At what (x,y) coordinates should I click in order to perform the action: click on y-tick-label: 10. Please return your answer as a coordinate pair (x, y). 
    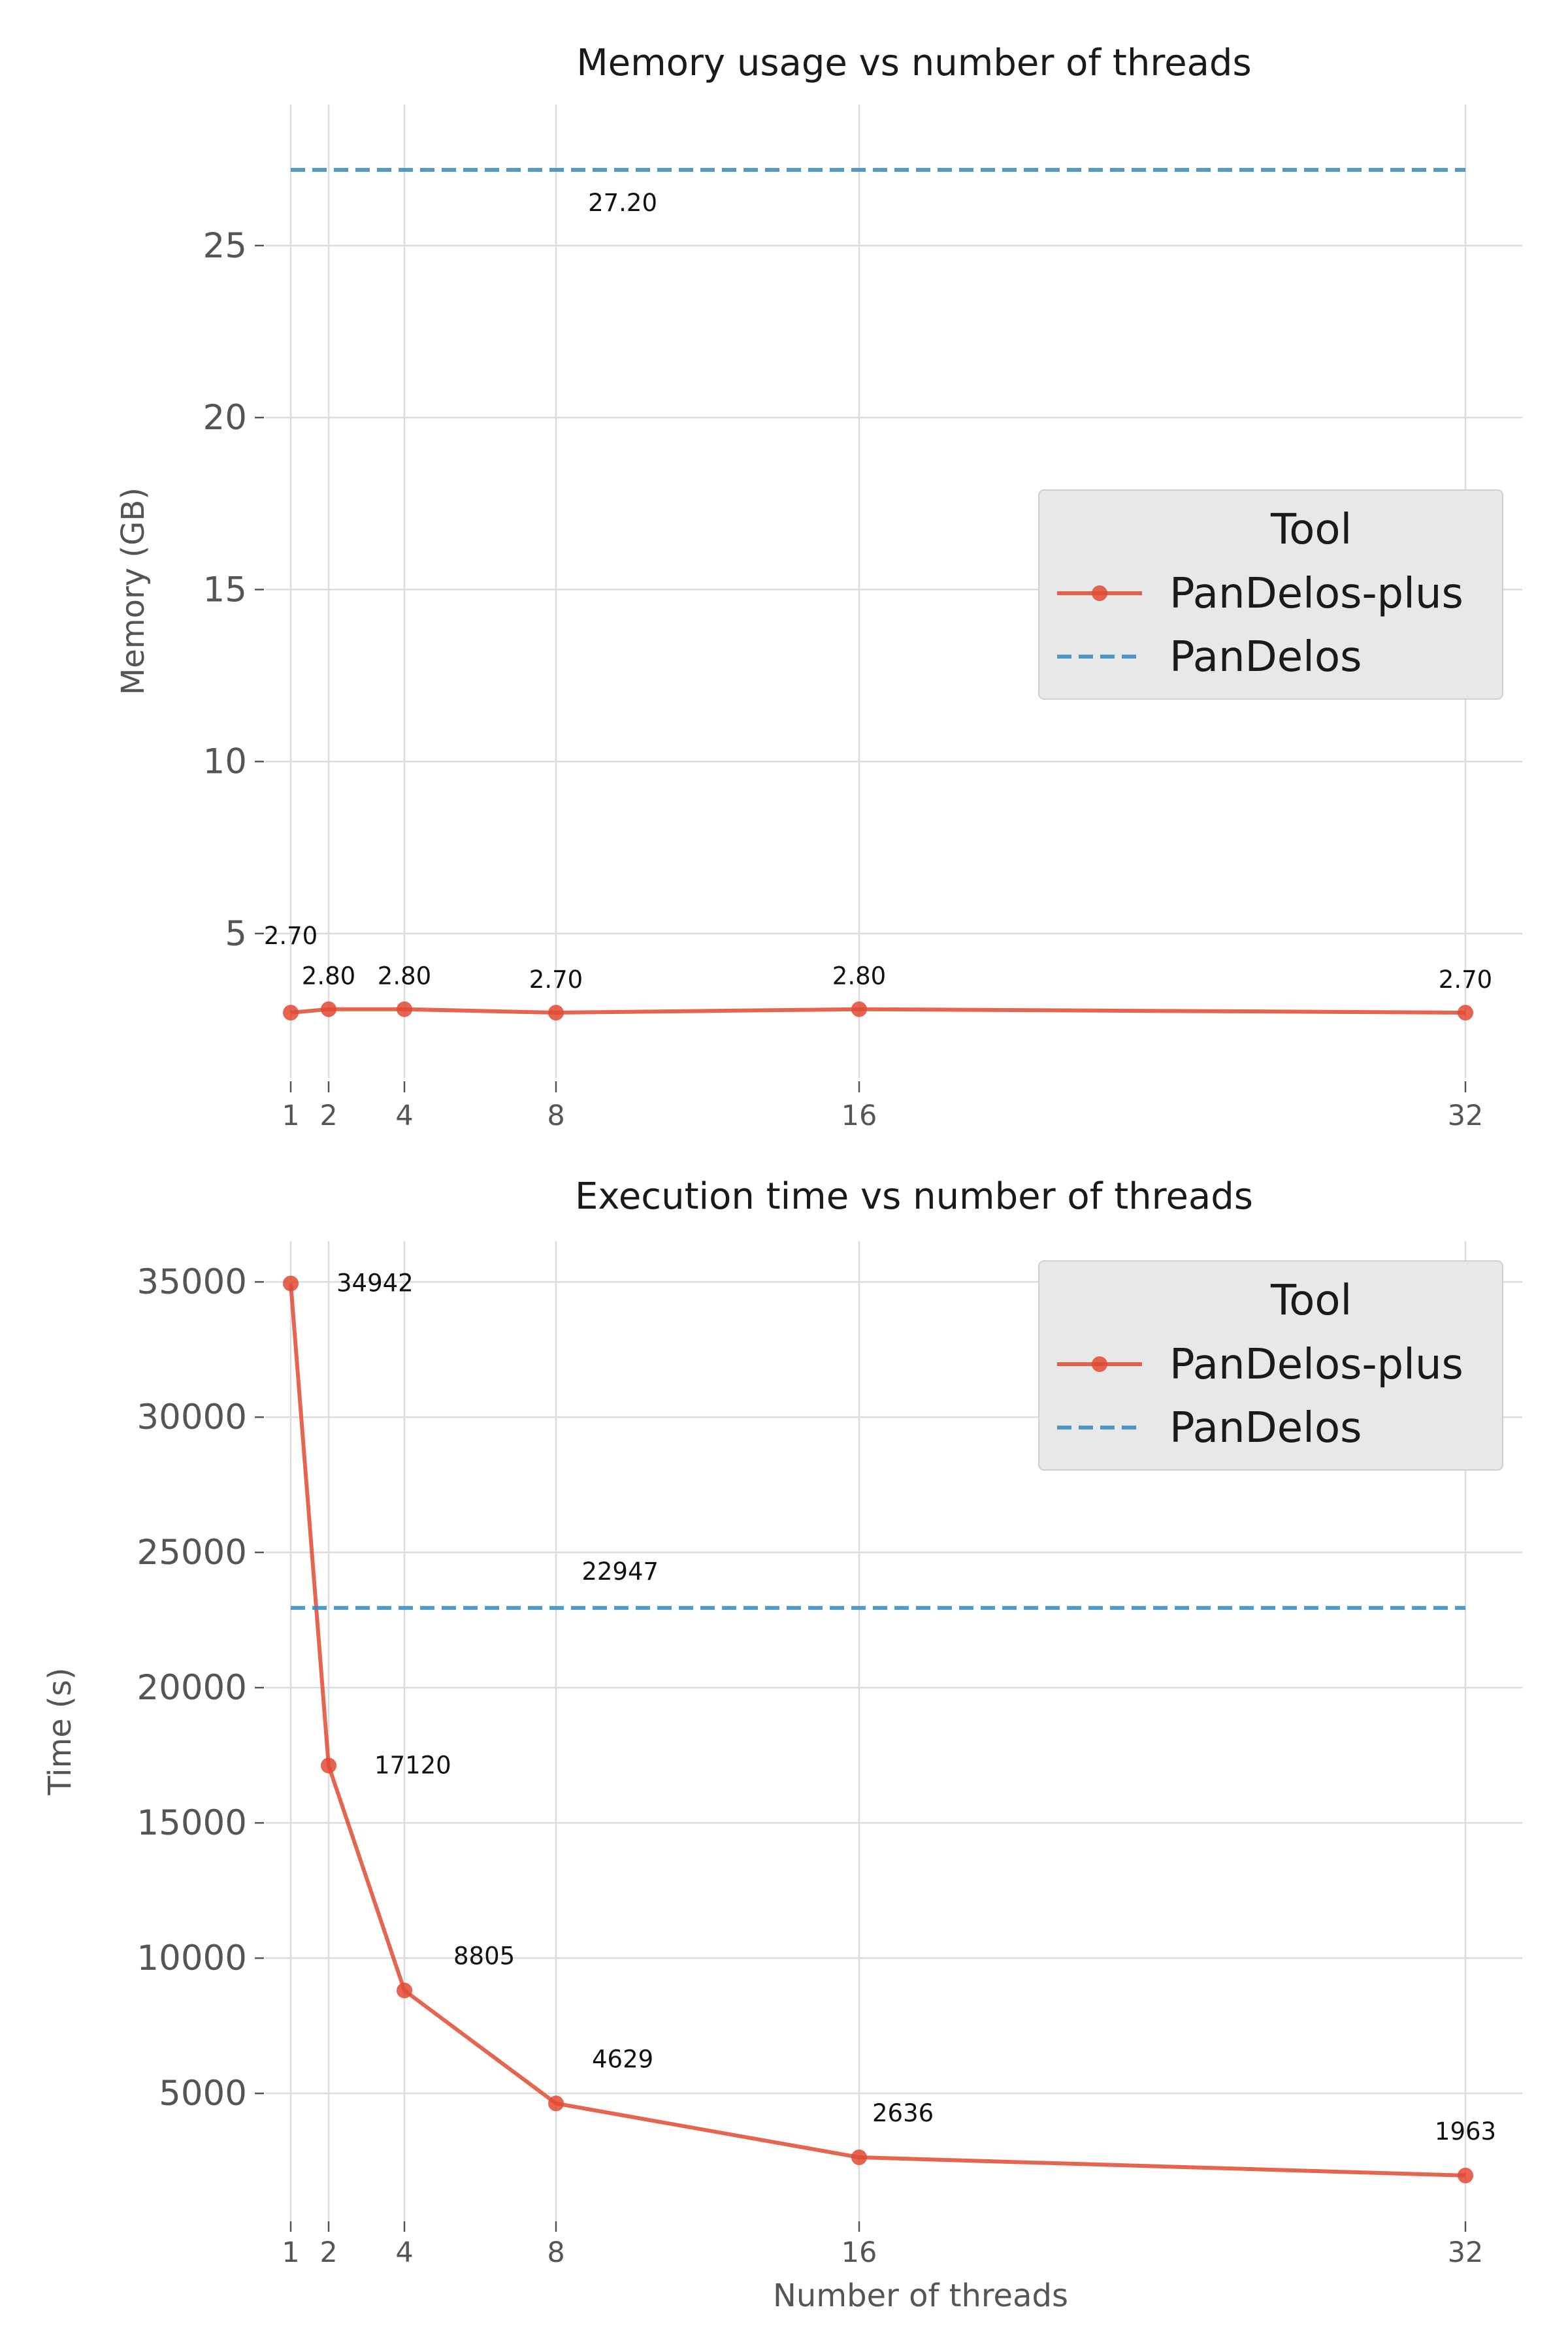
    Looking at the image, I should click on (225, 762).